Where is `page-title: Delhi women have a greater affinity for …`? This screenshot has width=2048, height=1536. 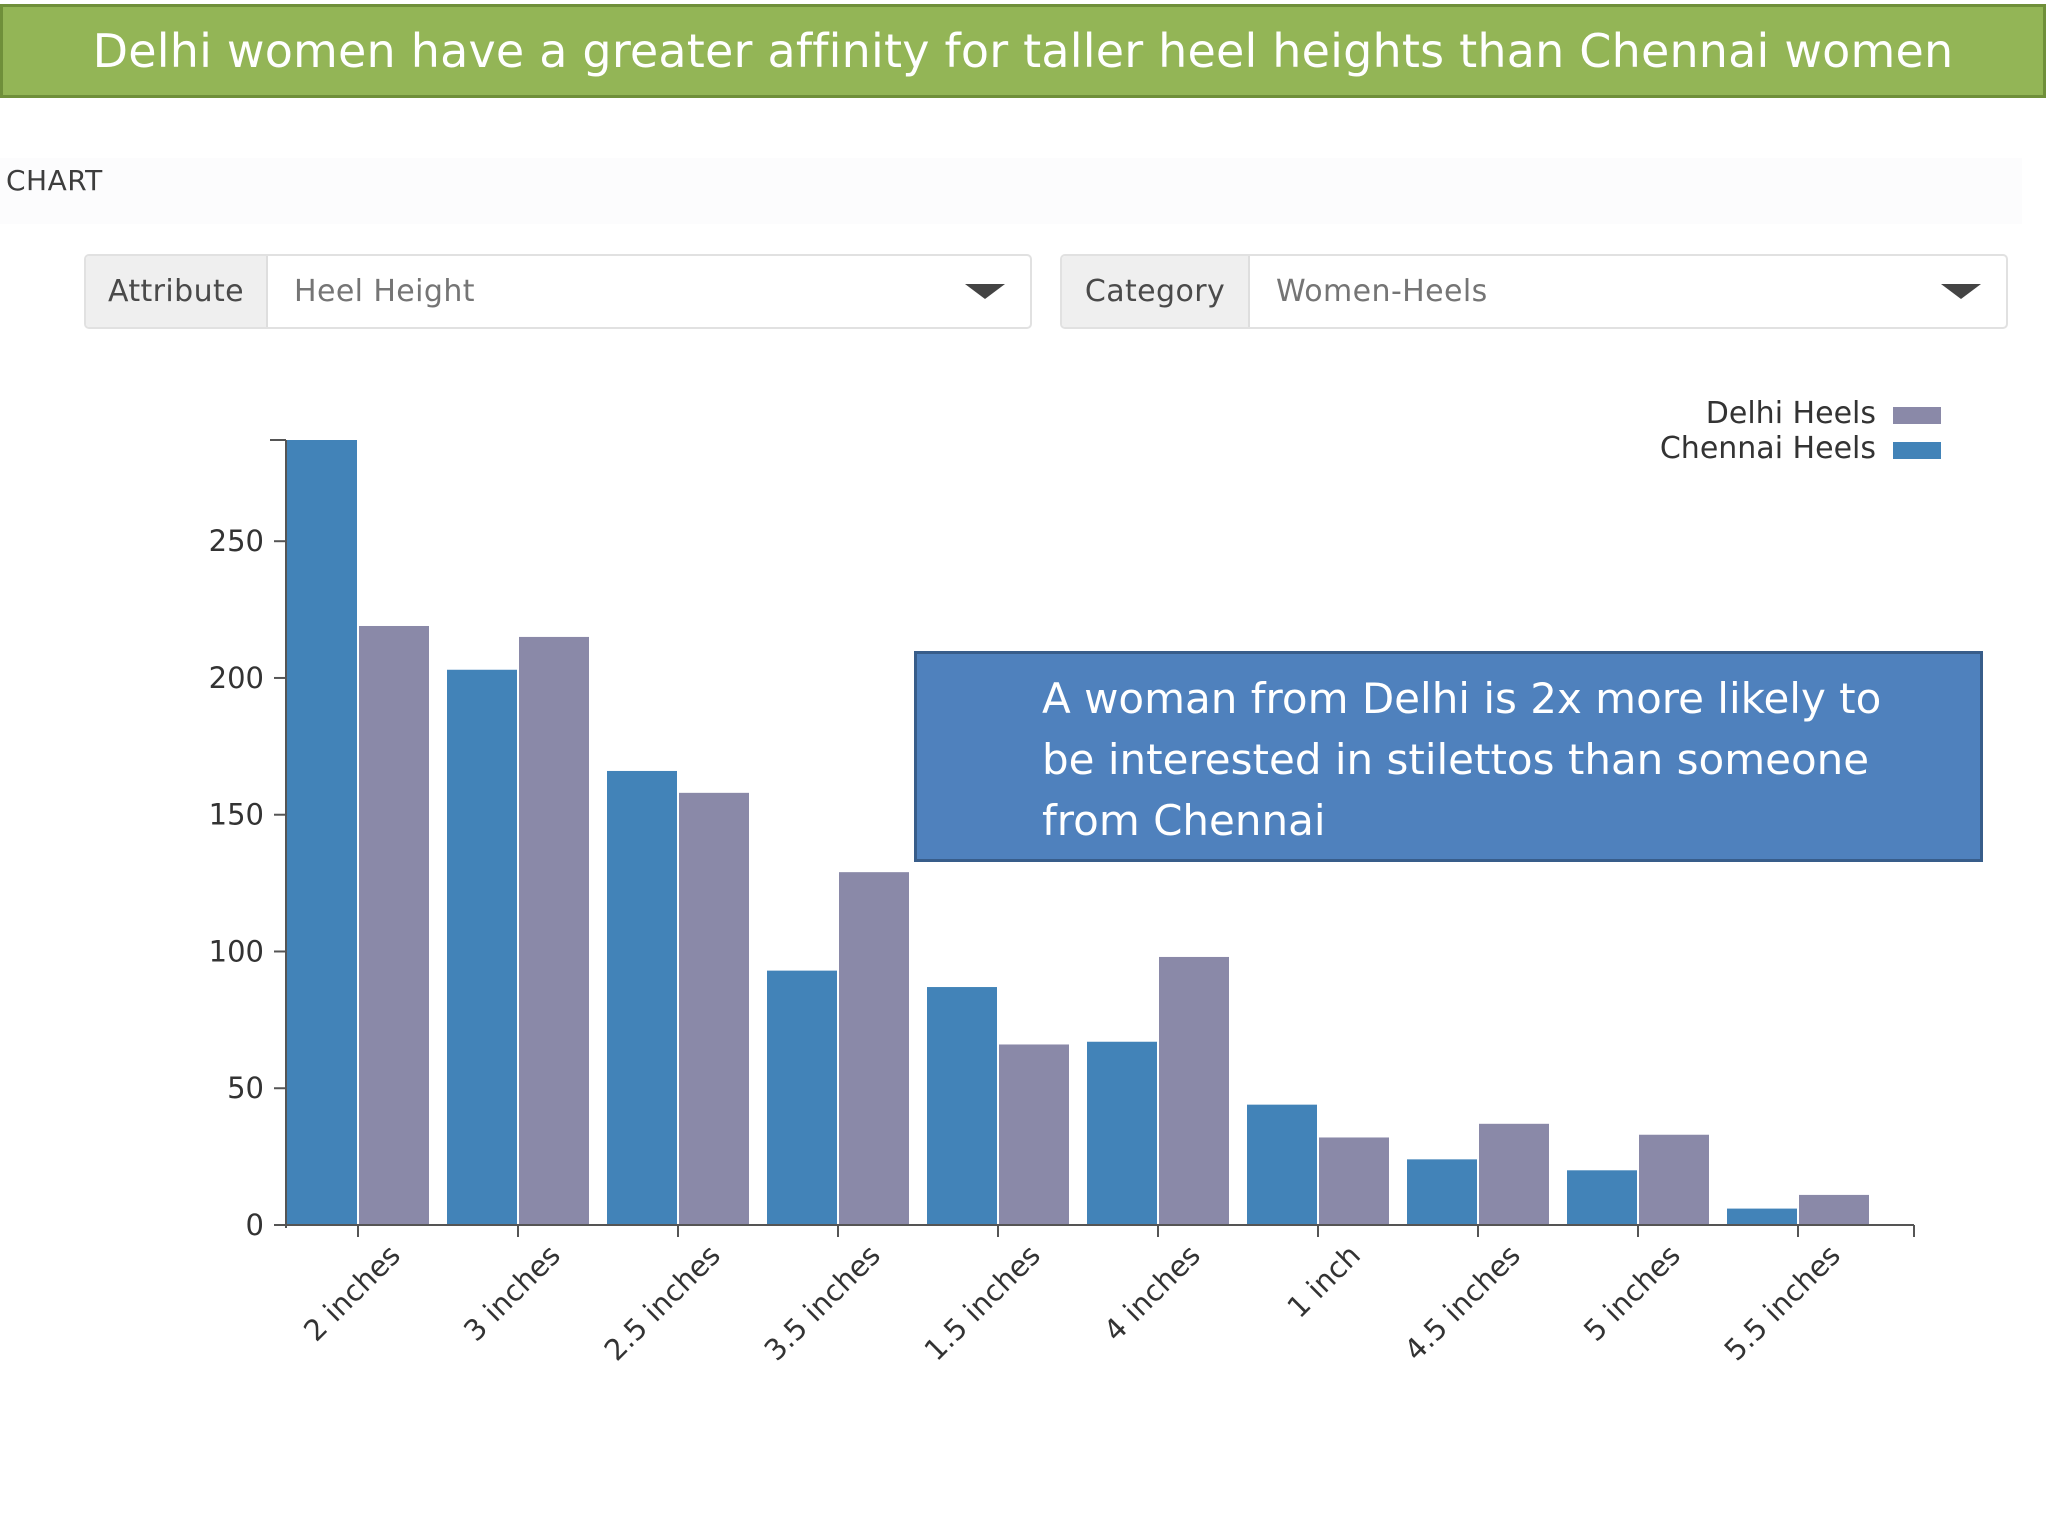
page-title: Delhi women have a greater affinity for … is located at coordinates (1023, 51).